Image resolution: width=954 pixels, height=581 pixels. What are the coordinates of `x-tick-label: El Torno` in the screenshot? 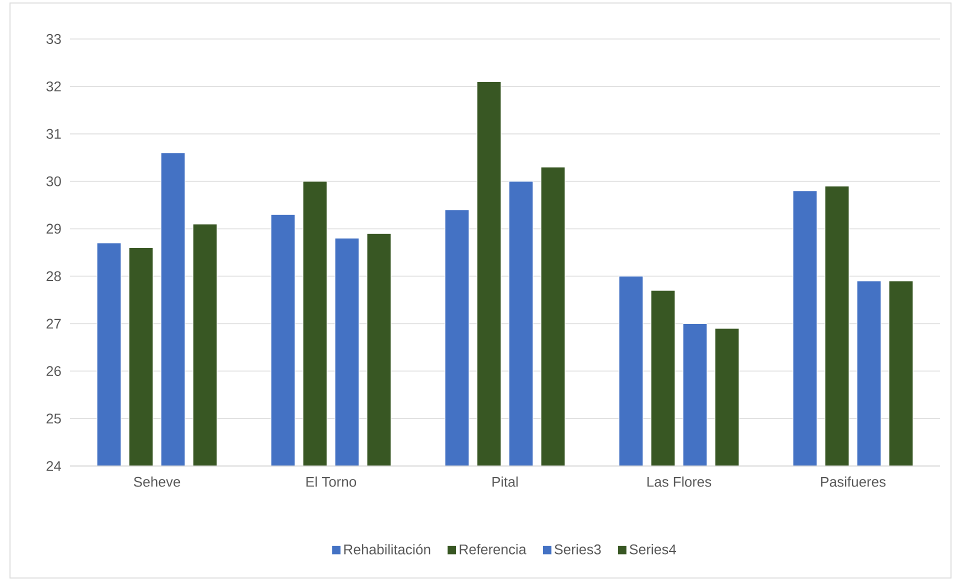 It's located at (331, 481).